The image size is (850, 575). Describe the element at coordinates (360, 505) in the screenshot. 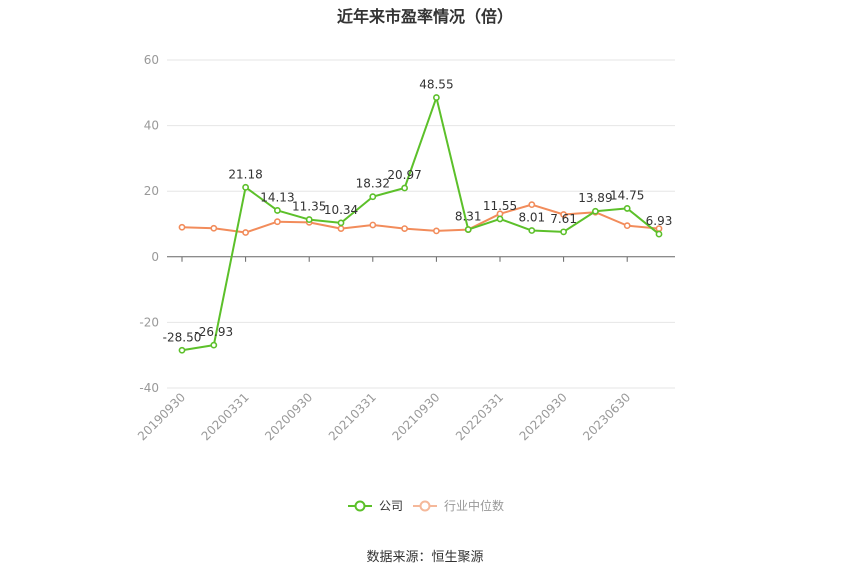

I see `legend-line-green-icon` at that location.